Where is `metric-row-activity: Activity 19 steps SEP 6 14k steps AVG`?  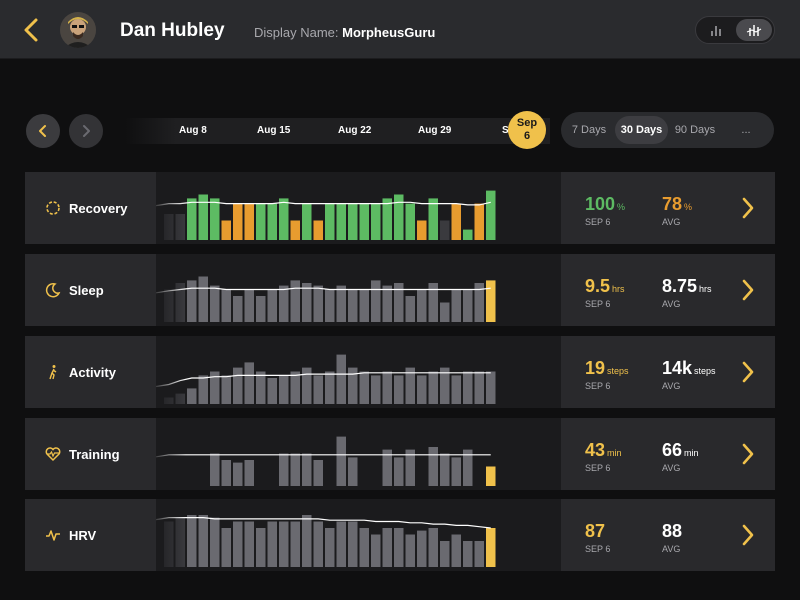 metric-row-activity: Activity 19 steps SEP 6 14k steps AVG is located at coordinates (400, 372).